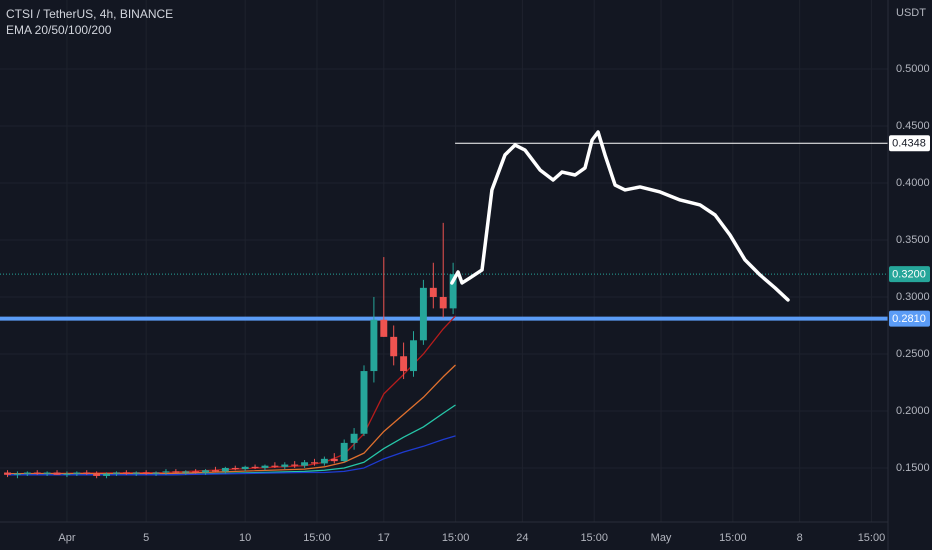 Image resolution: width=932 pixels, height=550 pixels. What do you see at coordinates (913, 411) in the screenshot?
I see `y-tick-label: 0.2000` at bounding box center [913, 411].